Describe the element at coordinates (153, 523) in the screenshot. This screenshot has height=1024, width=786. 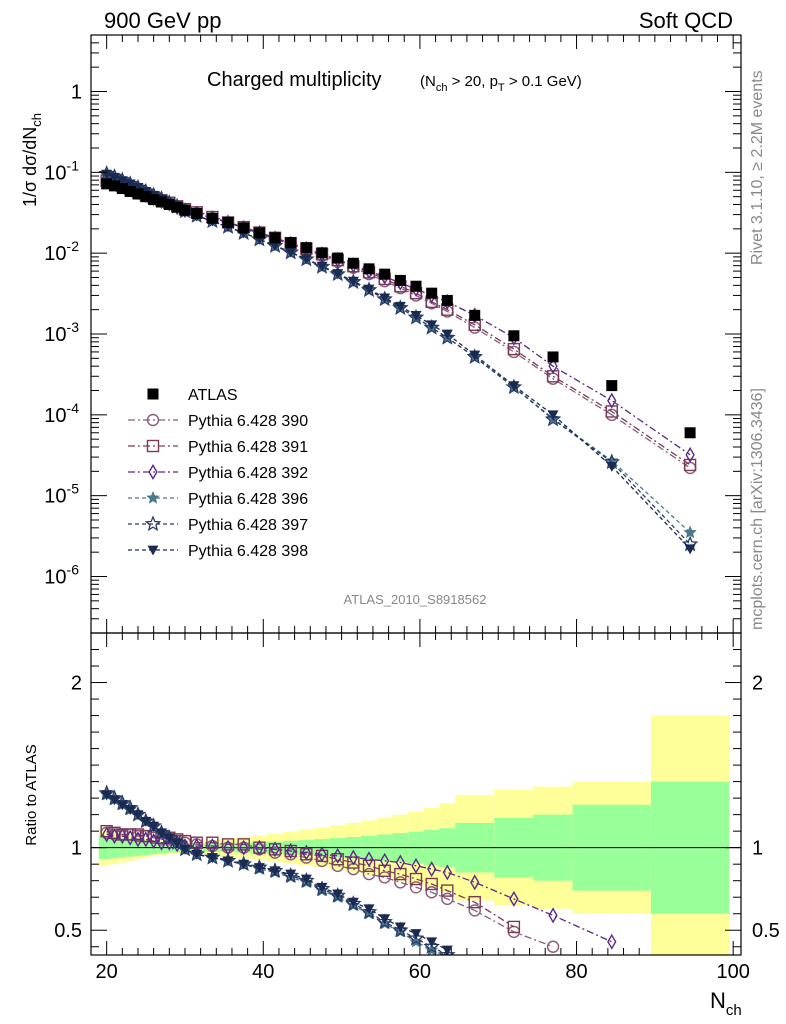
I see `legend-marker-p397` at that location.